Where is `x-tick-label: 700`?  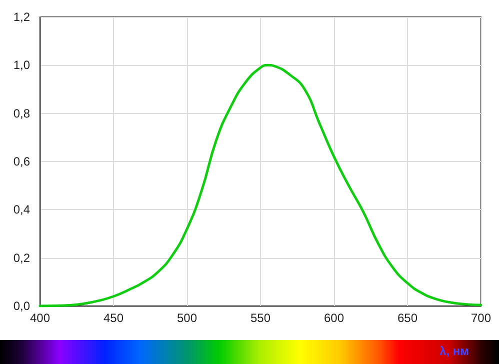
x-tick-label: 700 is located at coordinates (481, 318).